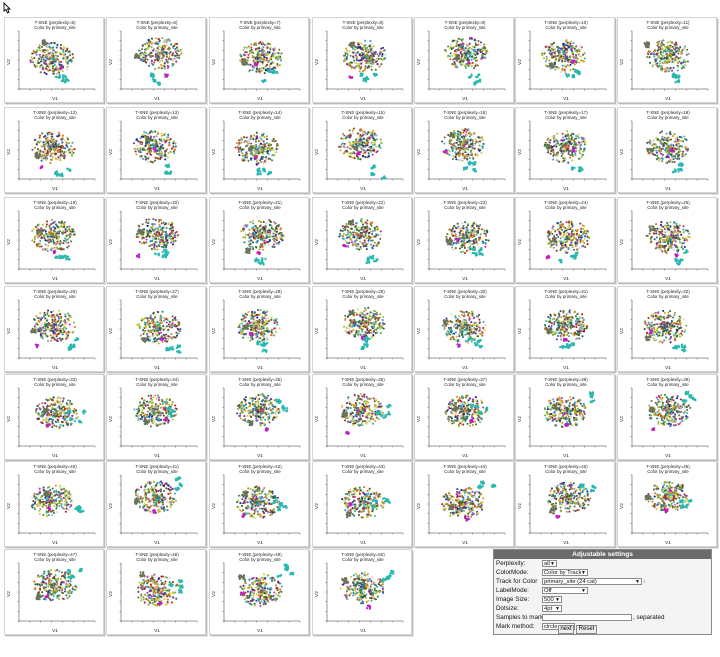 The height and width of the screenshot is (657, 720). I want to click on panel-title: T-SNE (perplexity=12), so click(55, 112).